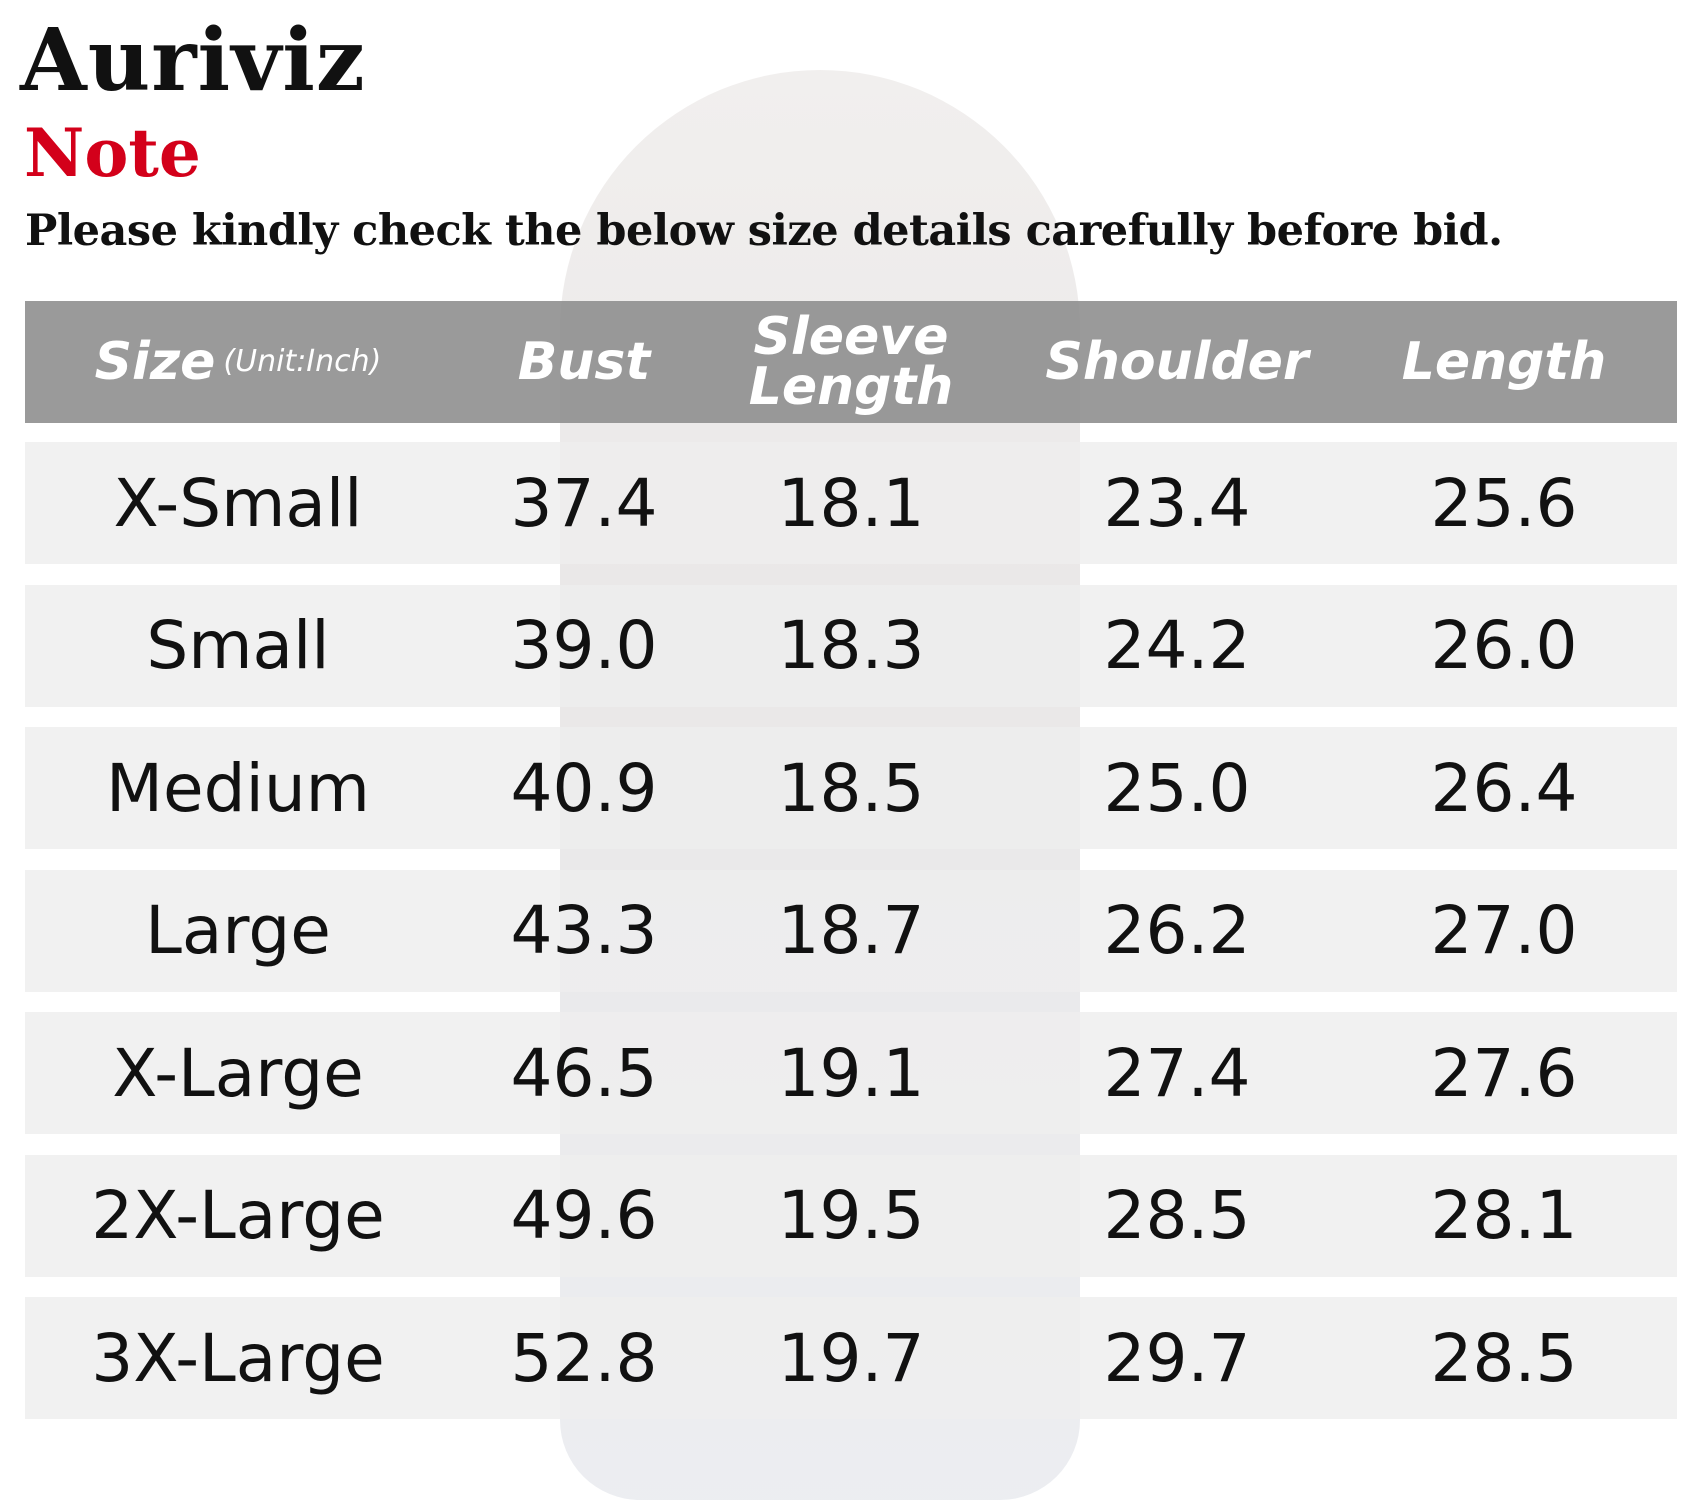 The image size is (1700, 1500). I want to click on measurement: 39.0, so click(584, 645).